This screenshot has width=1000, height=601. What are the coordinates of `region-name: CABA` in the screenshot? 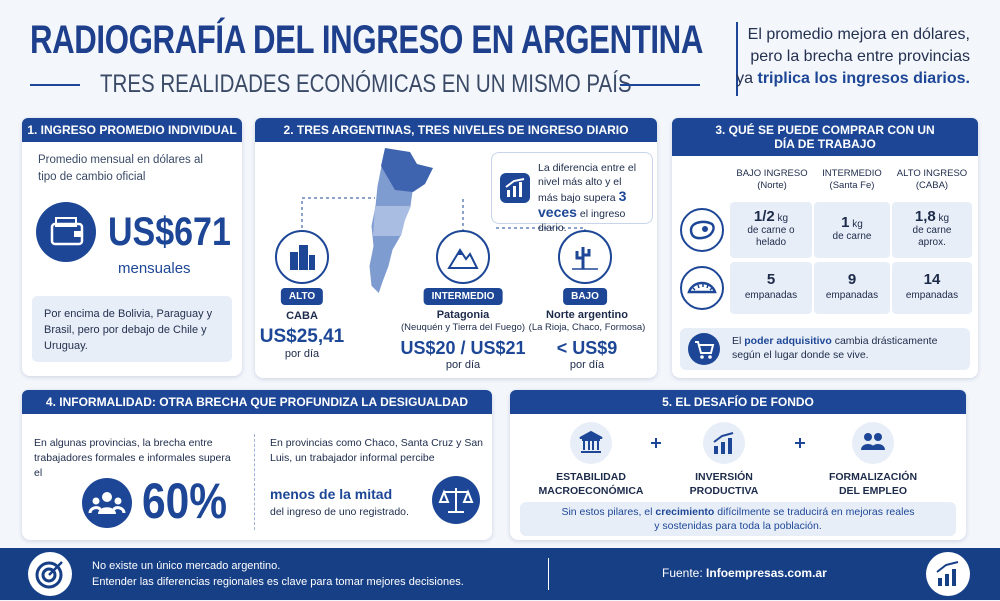 It's located at (302, 316).